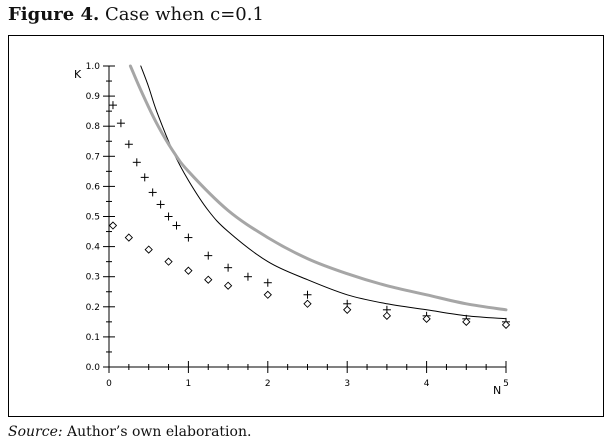  I want to click on x-tick-label: 4, so click(427, 384).